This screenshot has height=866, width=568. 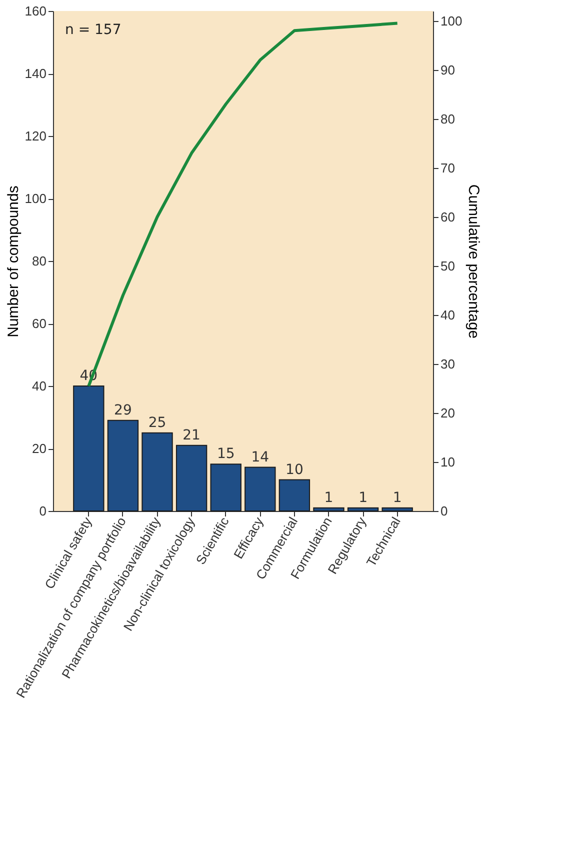 What do you see at coordinates (42, 511) in the screenshot?
I see `y-tick-label: 0` at bounding box center [42, 511].